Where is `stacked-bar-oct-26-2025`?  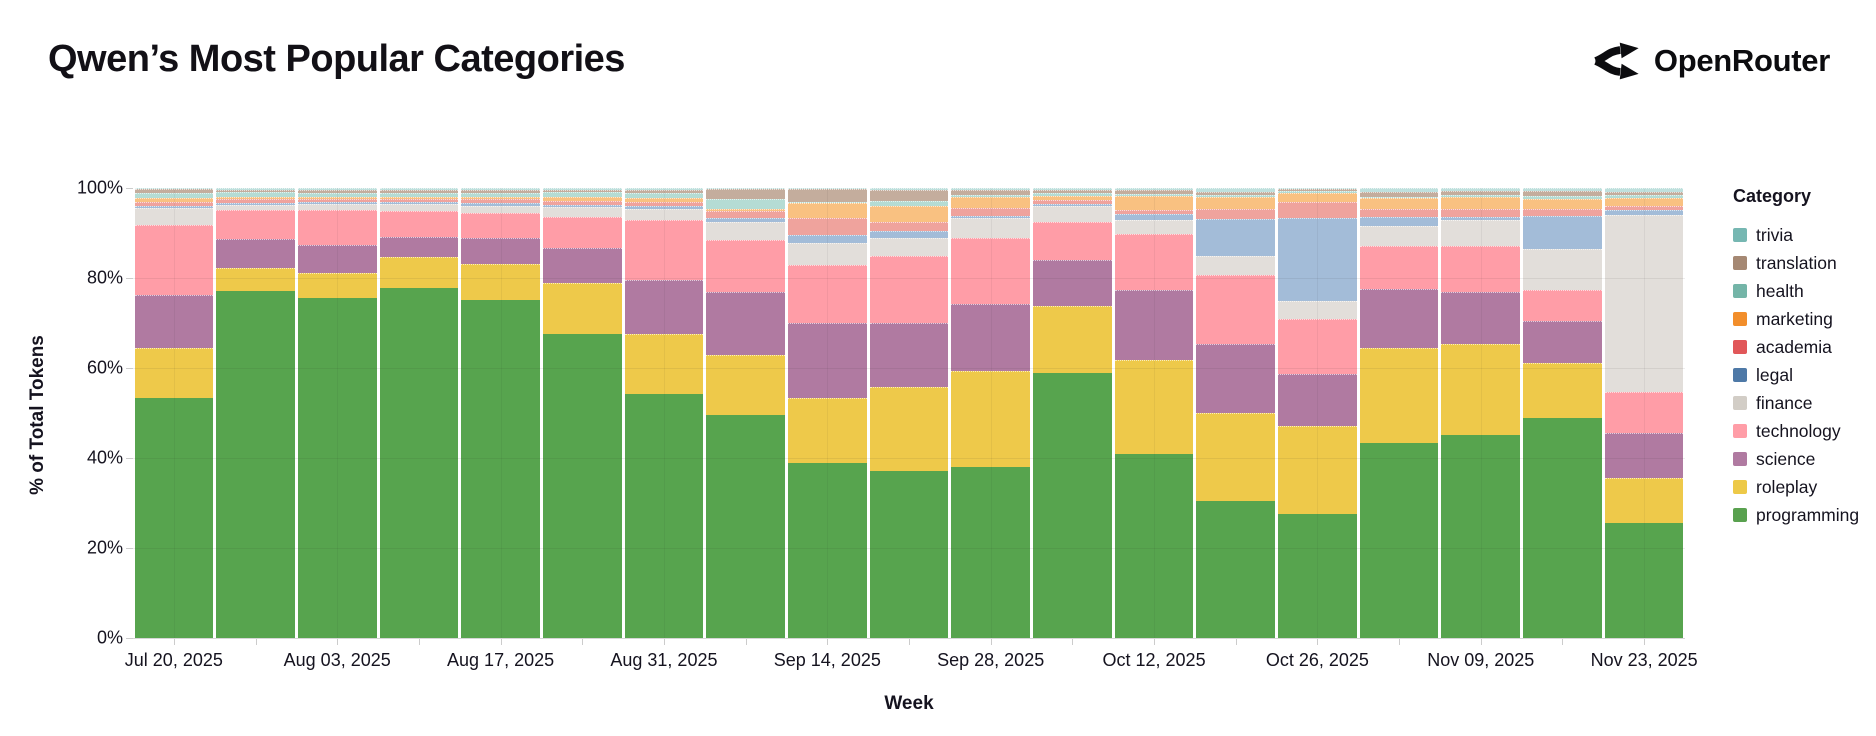 stacked-bar-oct-26-2025 is located at coordinates (1317, 413).